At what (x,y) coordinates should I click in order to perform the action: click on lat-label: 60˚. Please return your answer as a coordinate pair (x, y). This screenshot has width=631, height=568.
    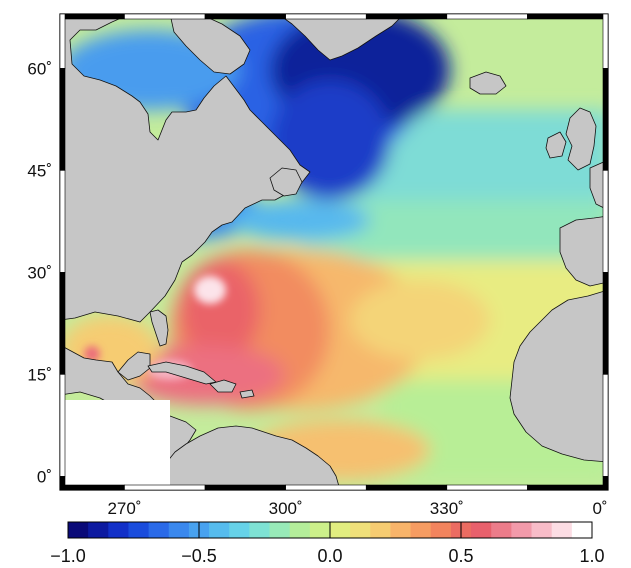
    Looking at the image, I should click on (39, 68).